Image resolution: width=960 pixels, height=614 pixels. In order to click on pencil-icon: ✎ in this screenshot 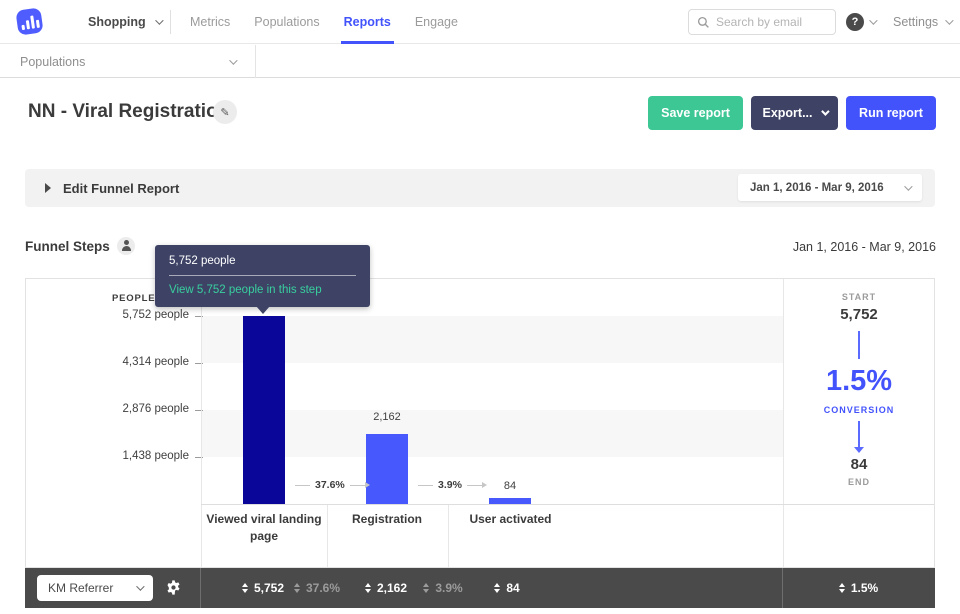, I will do `click(225, 112)`.